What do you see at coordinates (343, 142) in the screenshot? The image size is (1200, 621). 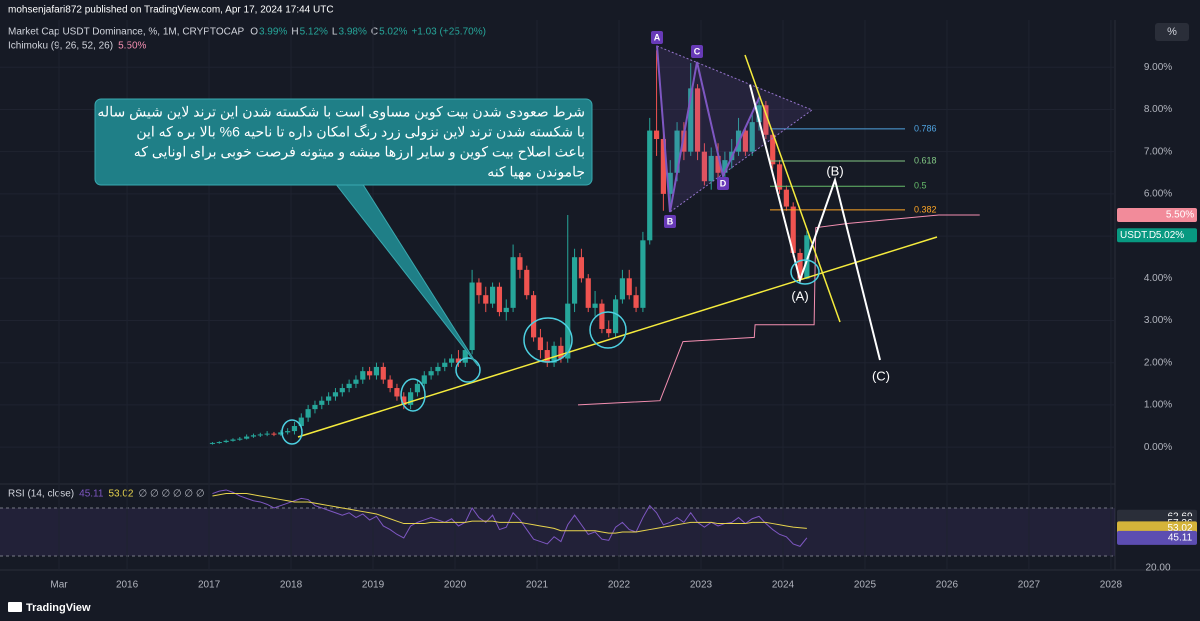 I see `callout-box` at bounding box center [343, 142].